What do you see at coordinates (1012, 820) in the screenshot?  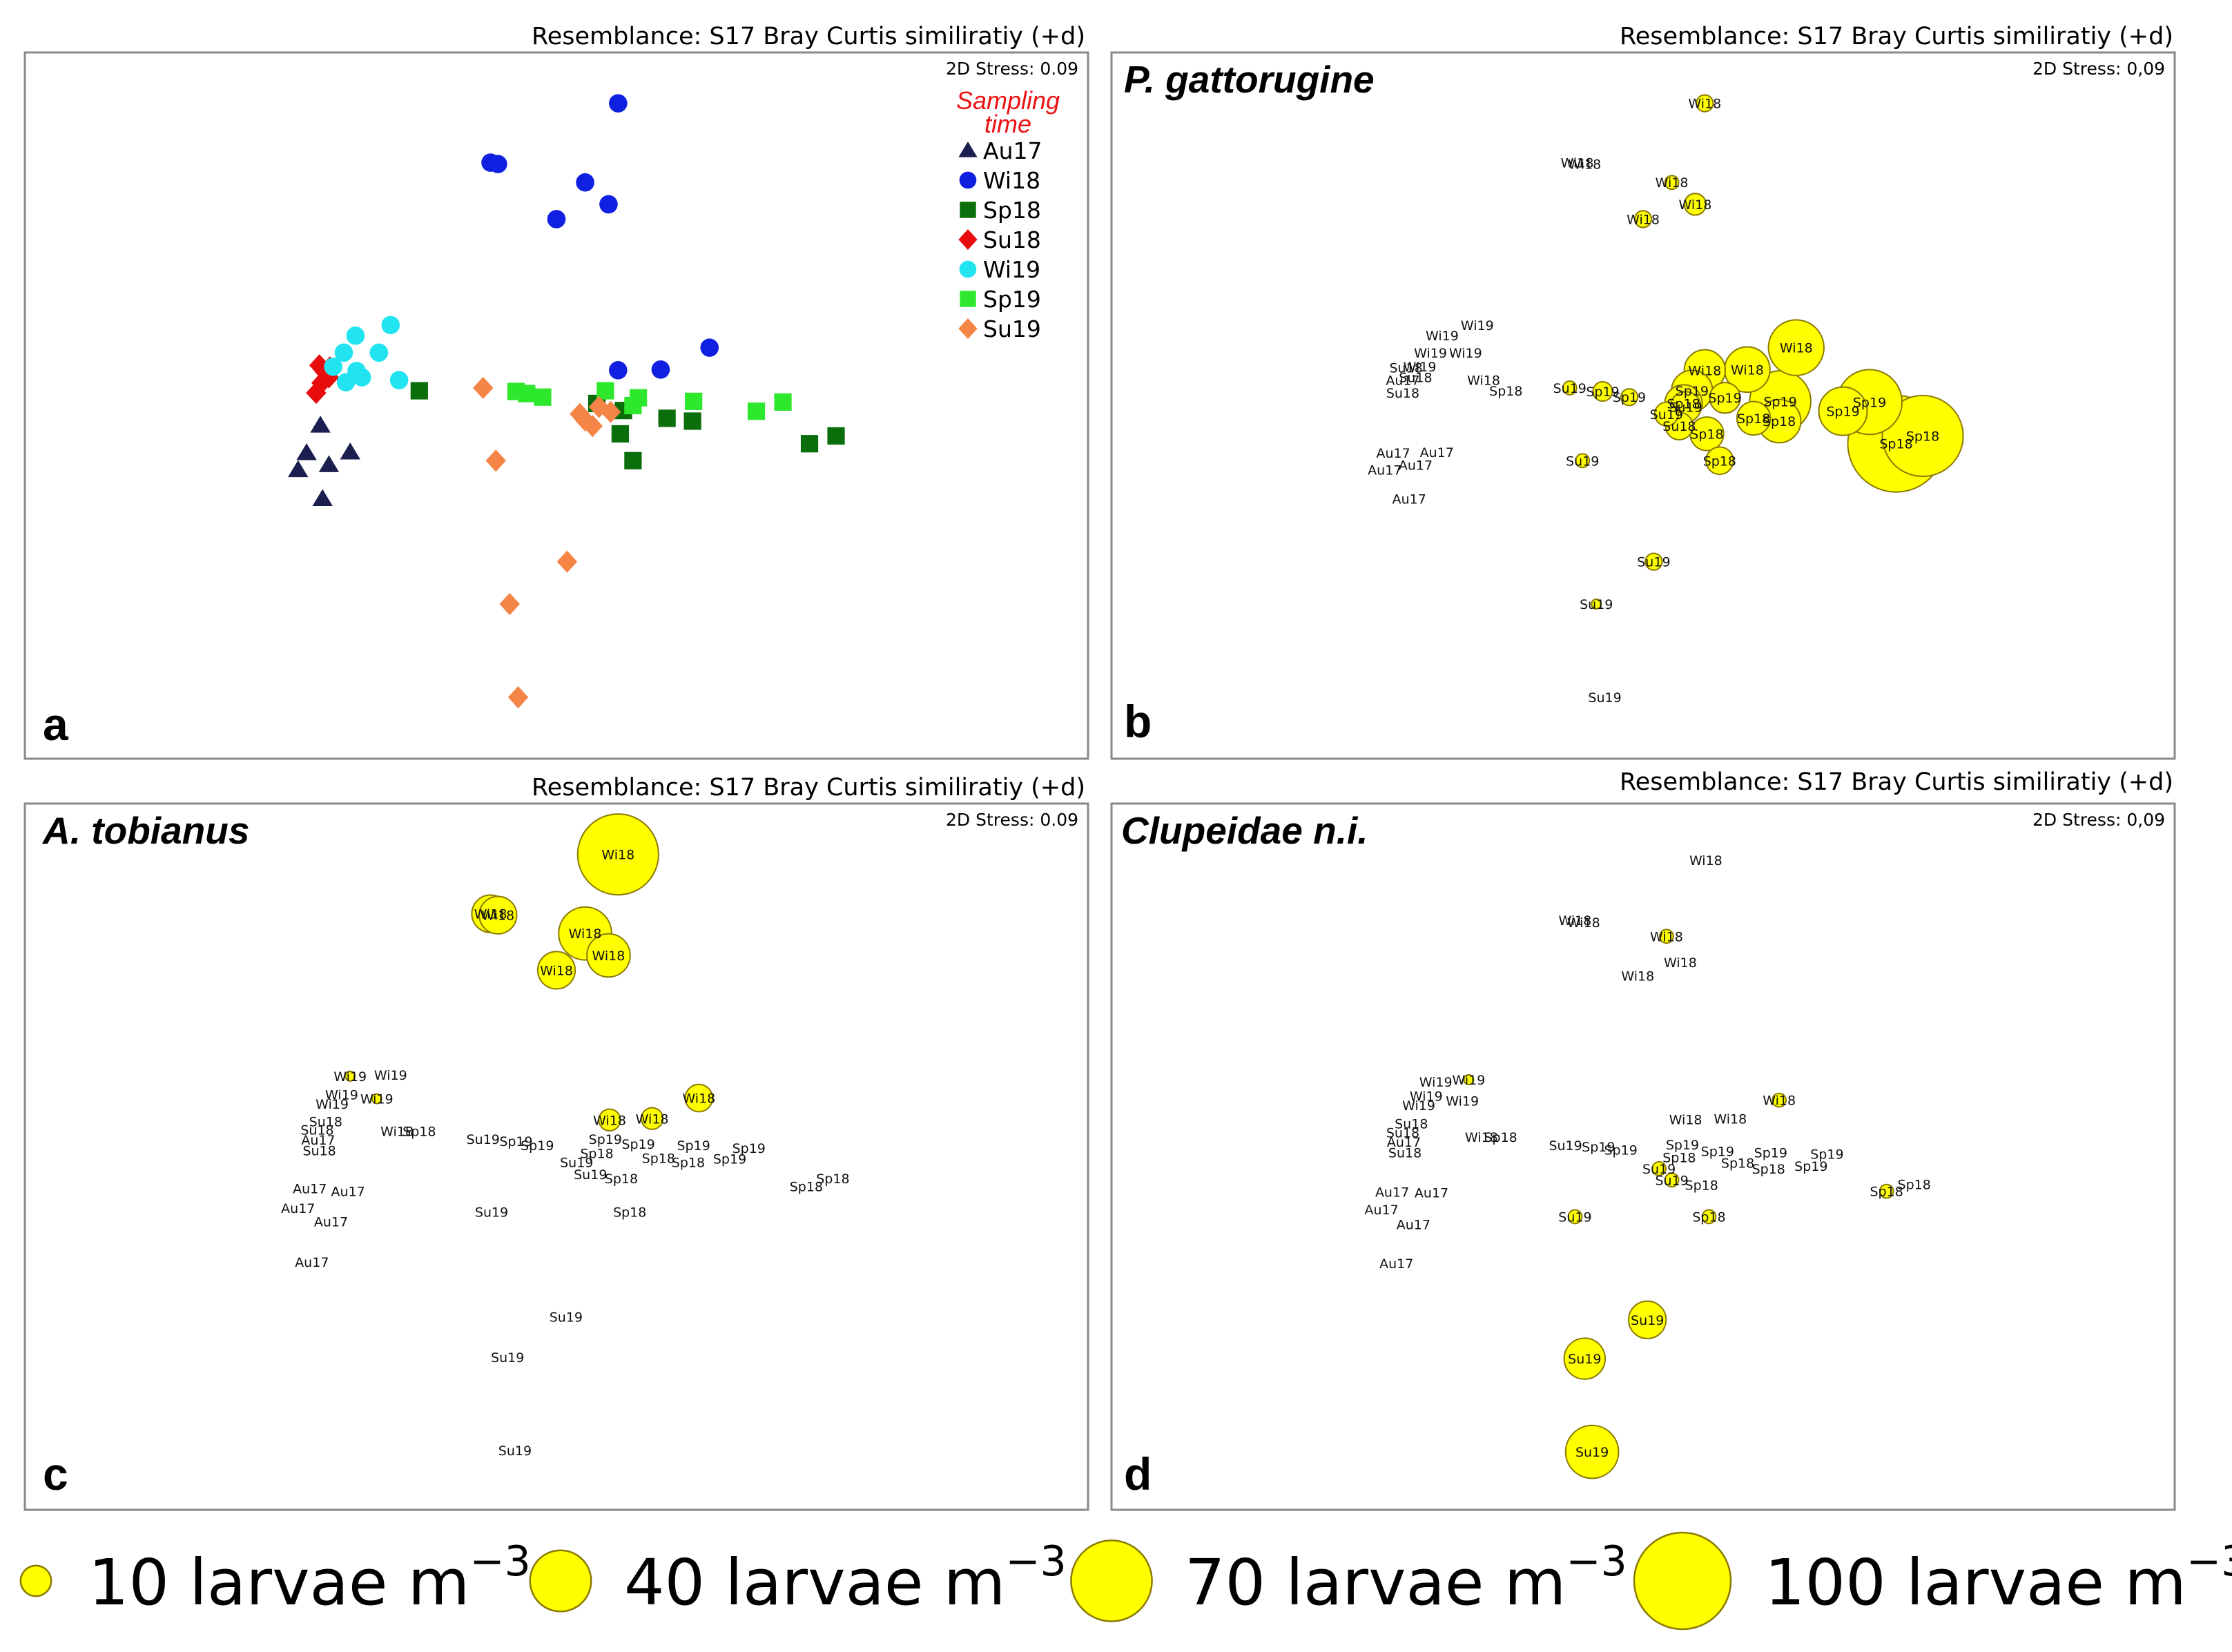 I see `panel-c-stress: 2D Stress: 0.09` at bounding box center [1012, 820].